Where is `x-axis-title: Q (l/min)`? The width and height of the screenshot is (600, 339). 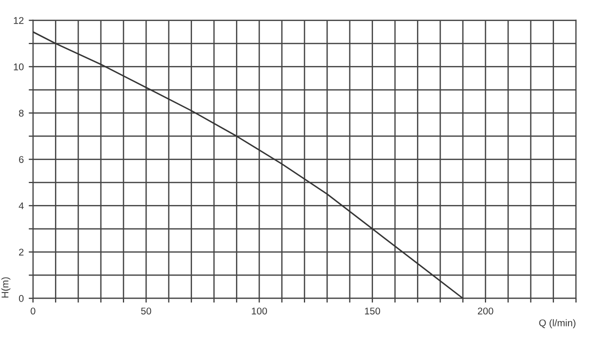
x-axis-title: Q (l/min) is located at coordinates (557, 323).